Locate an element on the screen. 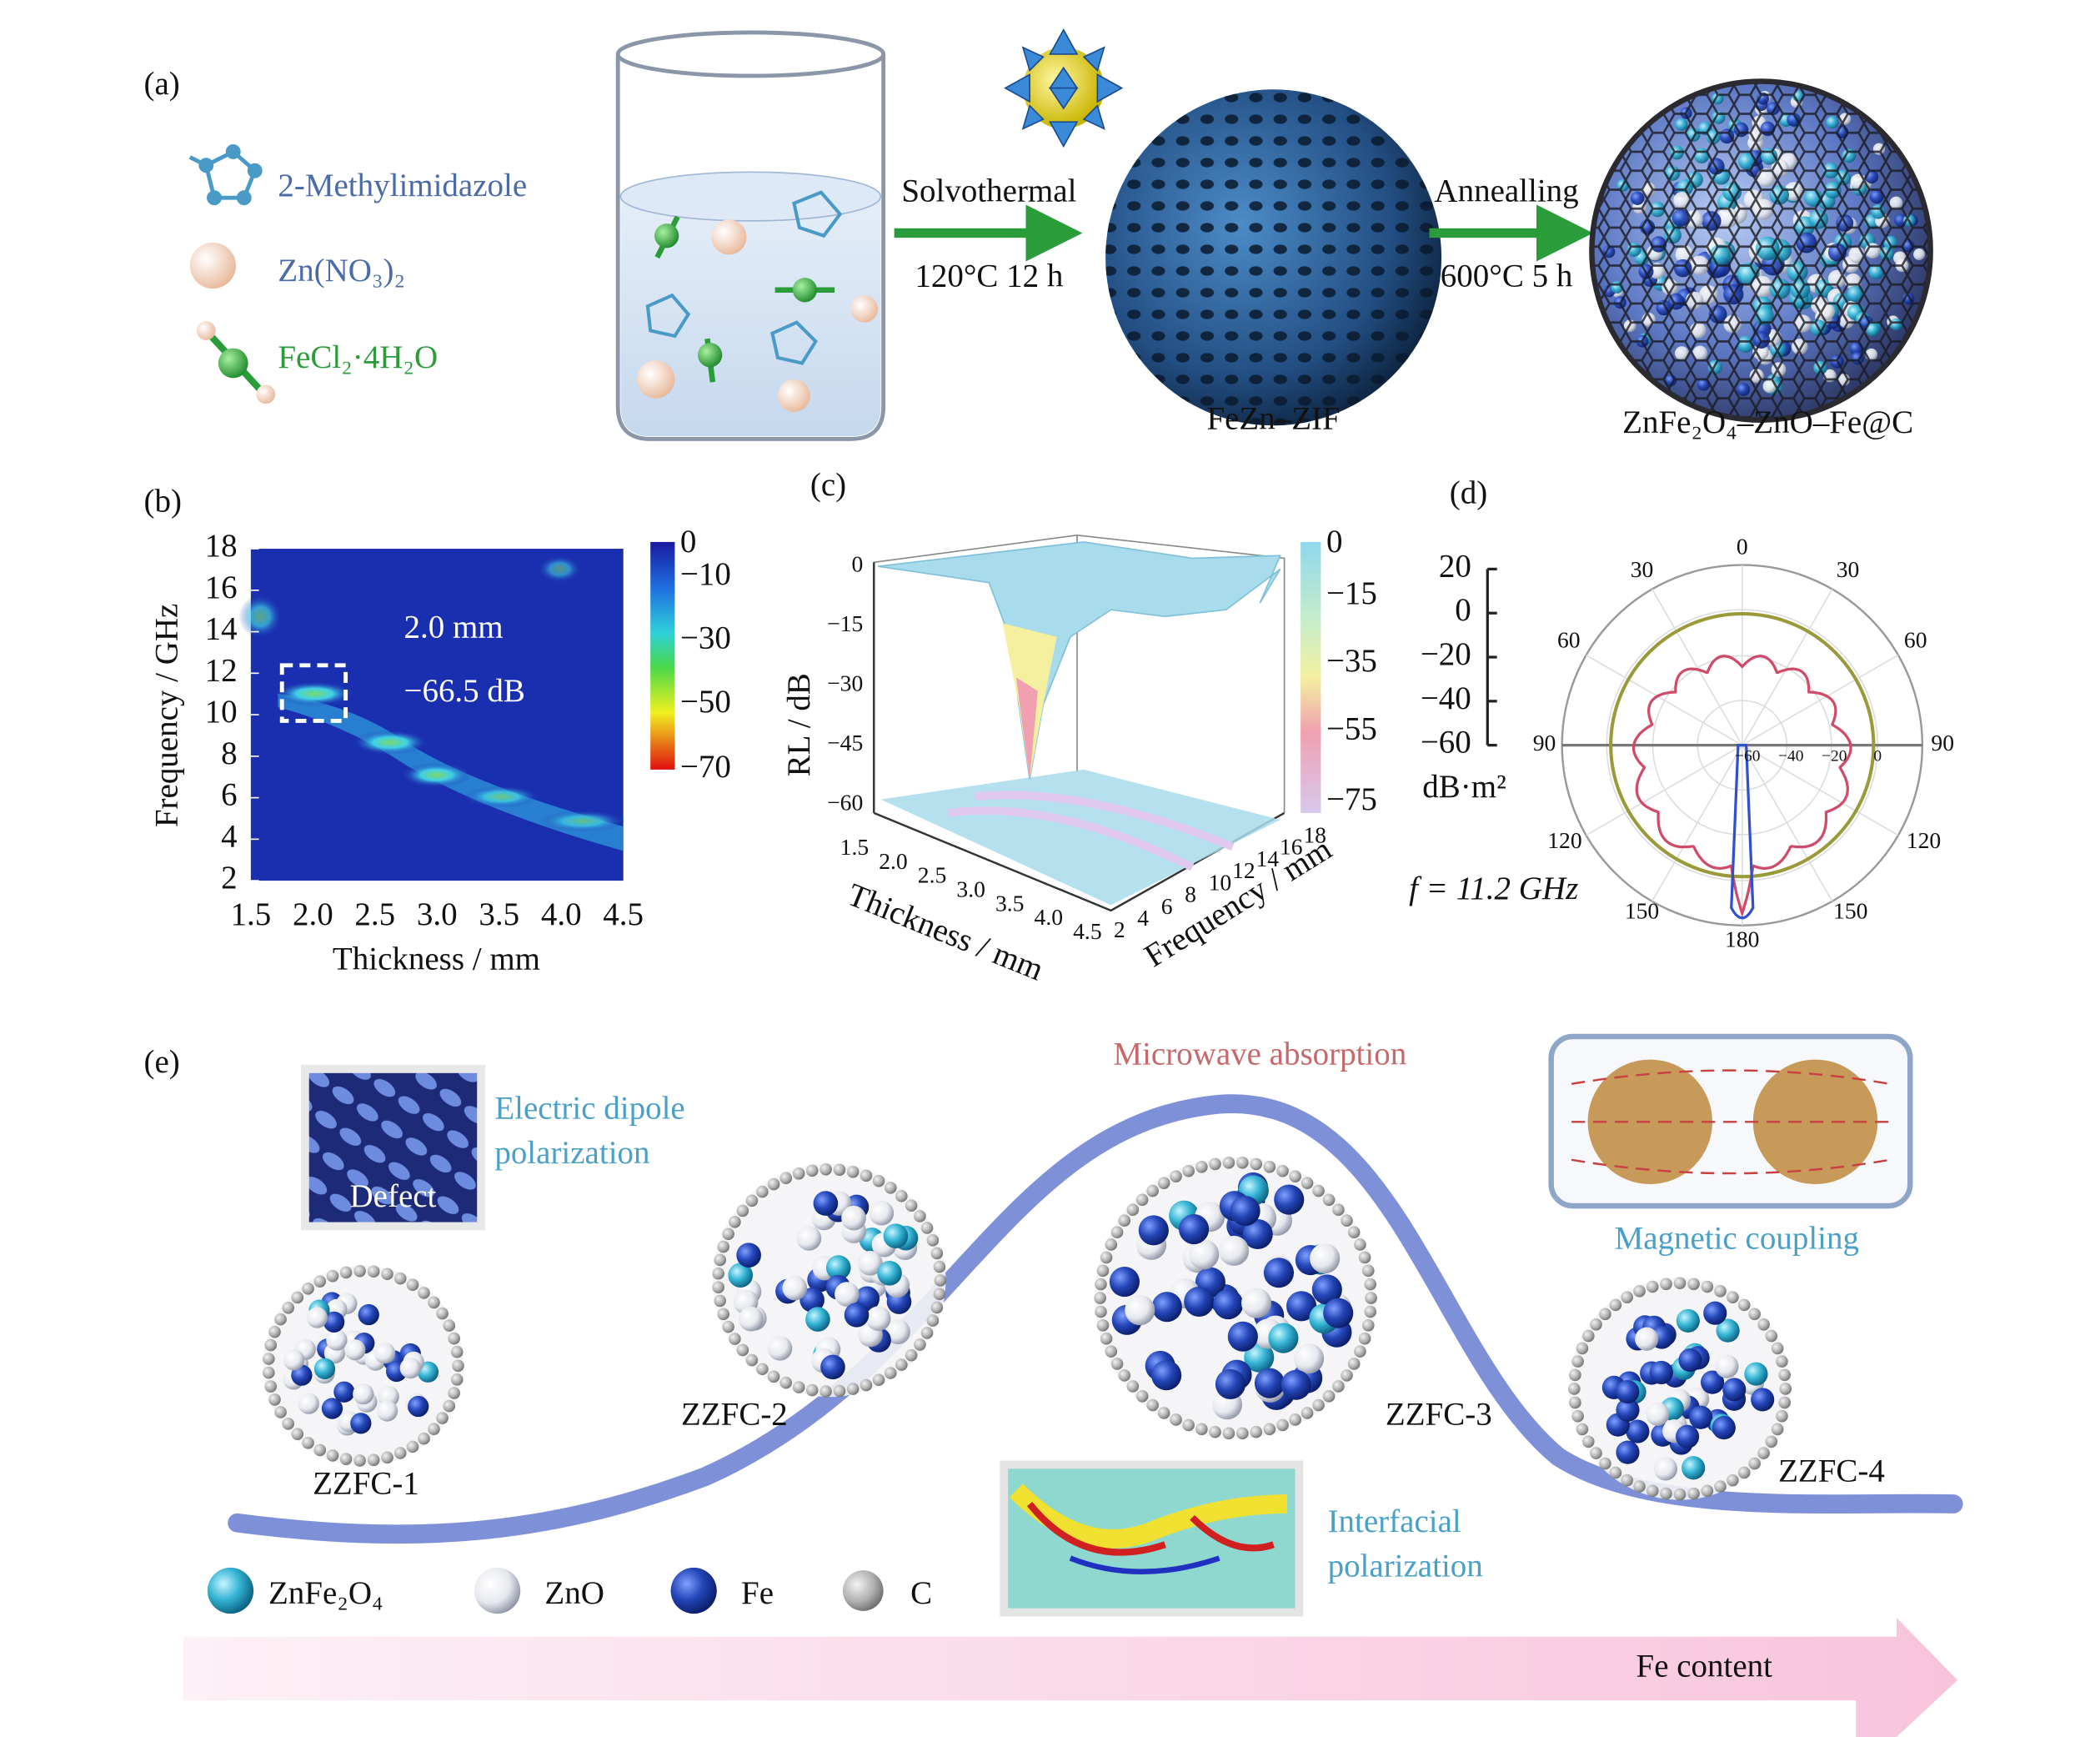 The height and width of the screenshot is (1737, 2100). z-tick-label: −30 is located at coordinates (845, 682).